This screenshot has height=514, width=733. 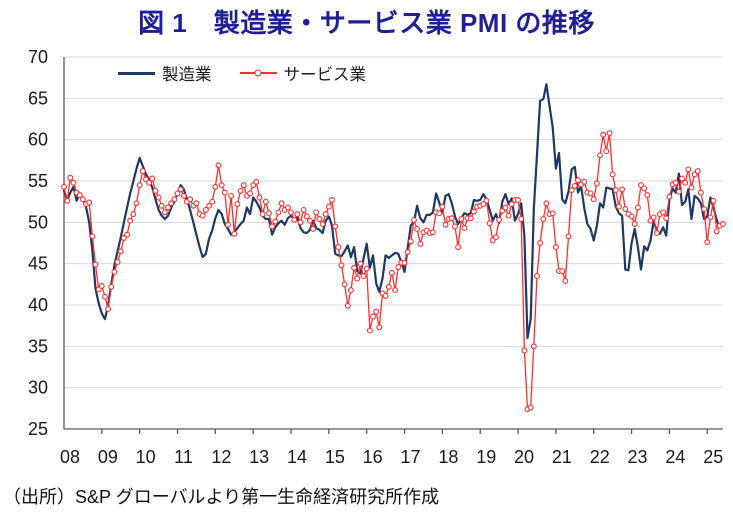 I want to click on x-tick-label: 10, so click(x=146, y=457).